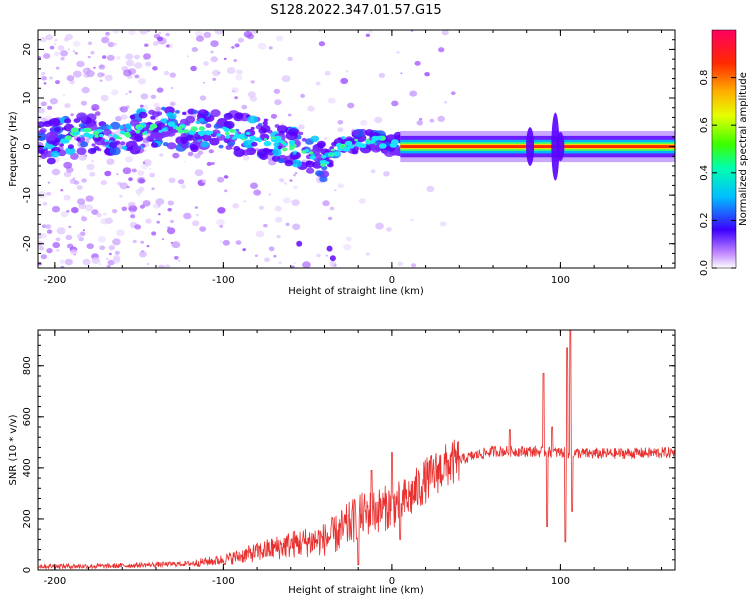  Describe the element at coordinates (392, 280) in the screenshot. I see `x-tick-label: 0` at that location.